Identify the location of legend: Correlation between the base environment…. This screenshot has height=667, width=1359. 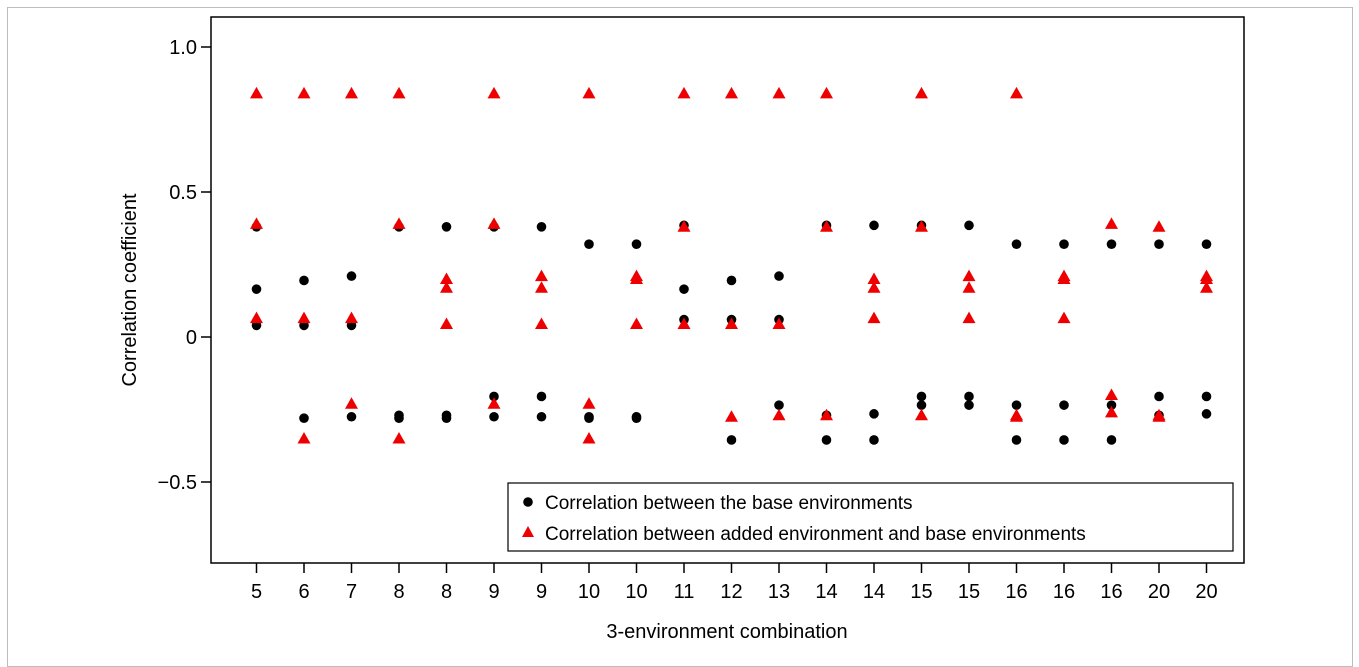
(870, 517).